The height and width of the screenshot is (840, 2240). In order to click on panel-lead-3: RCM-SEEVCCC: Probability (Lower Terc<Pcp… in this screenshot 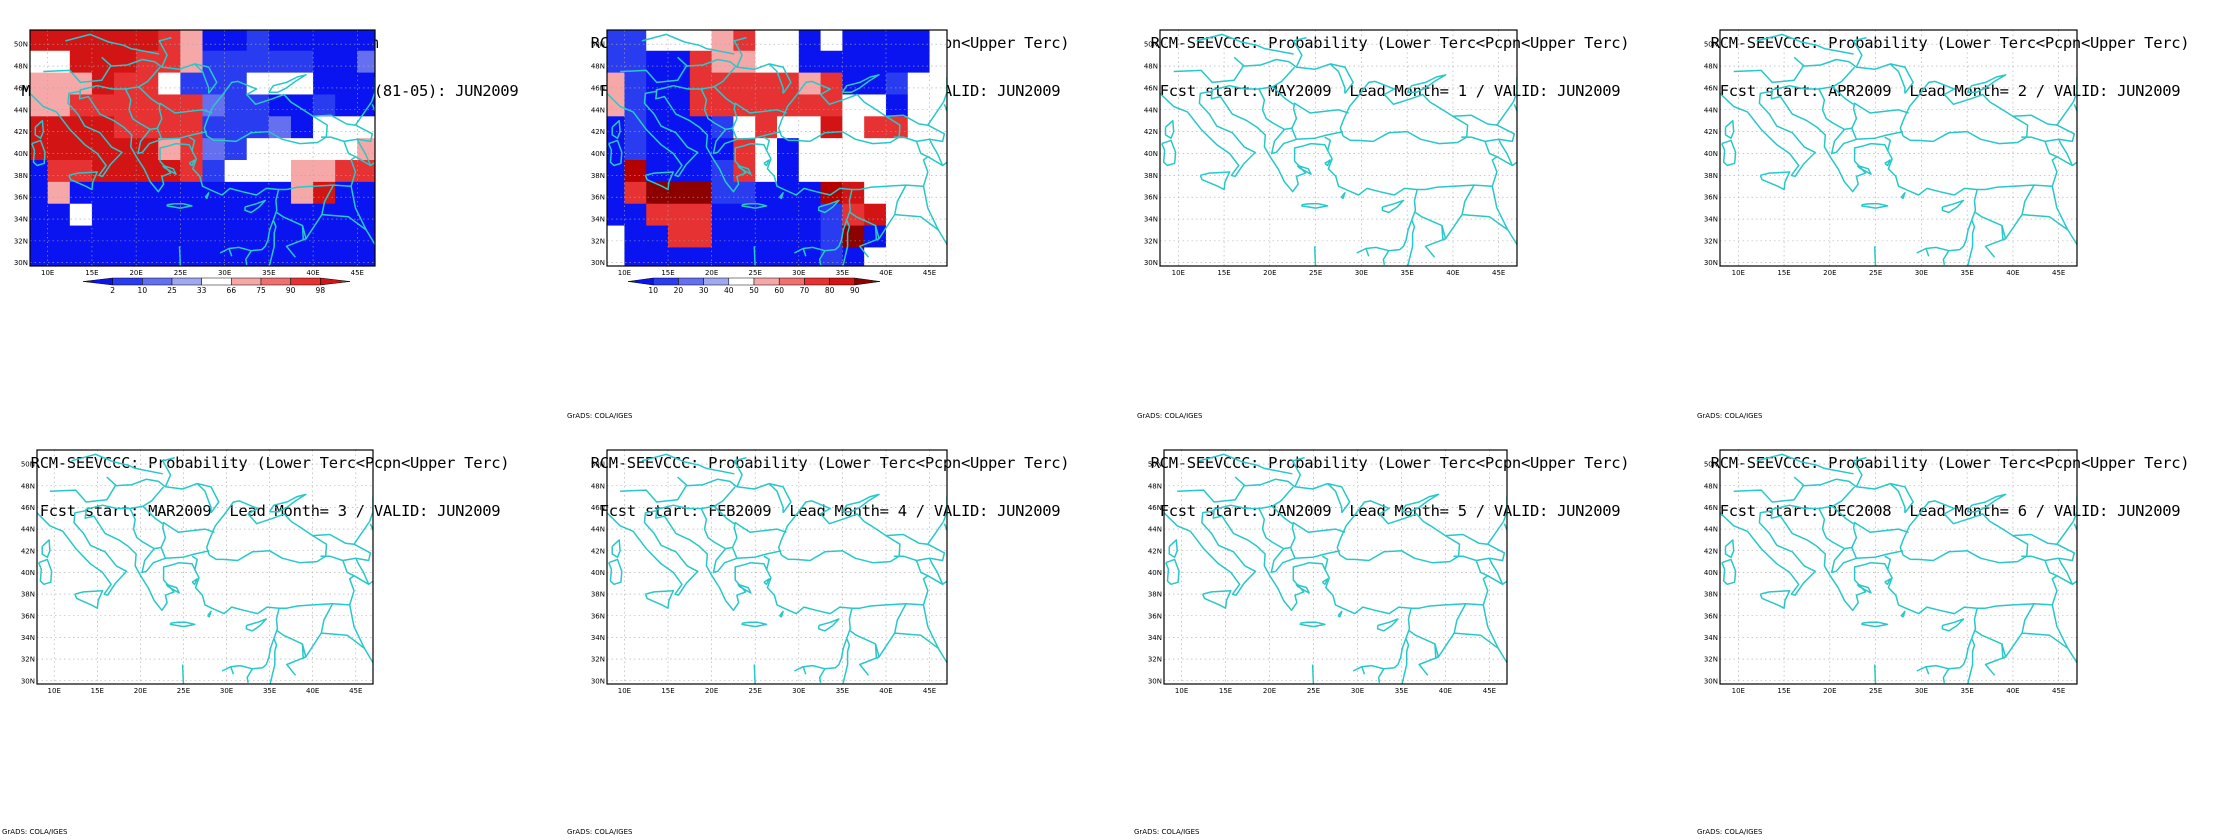, I will do `click(280, 630)`.